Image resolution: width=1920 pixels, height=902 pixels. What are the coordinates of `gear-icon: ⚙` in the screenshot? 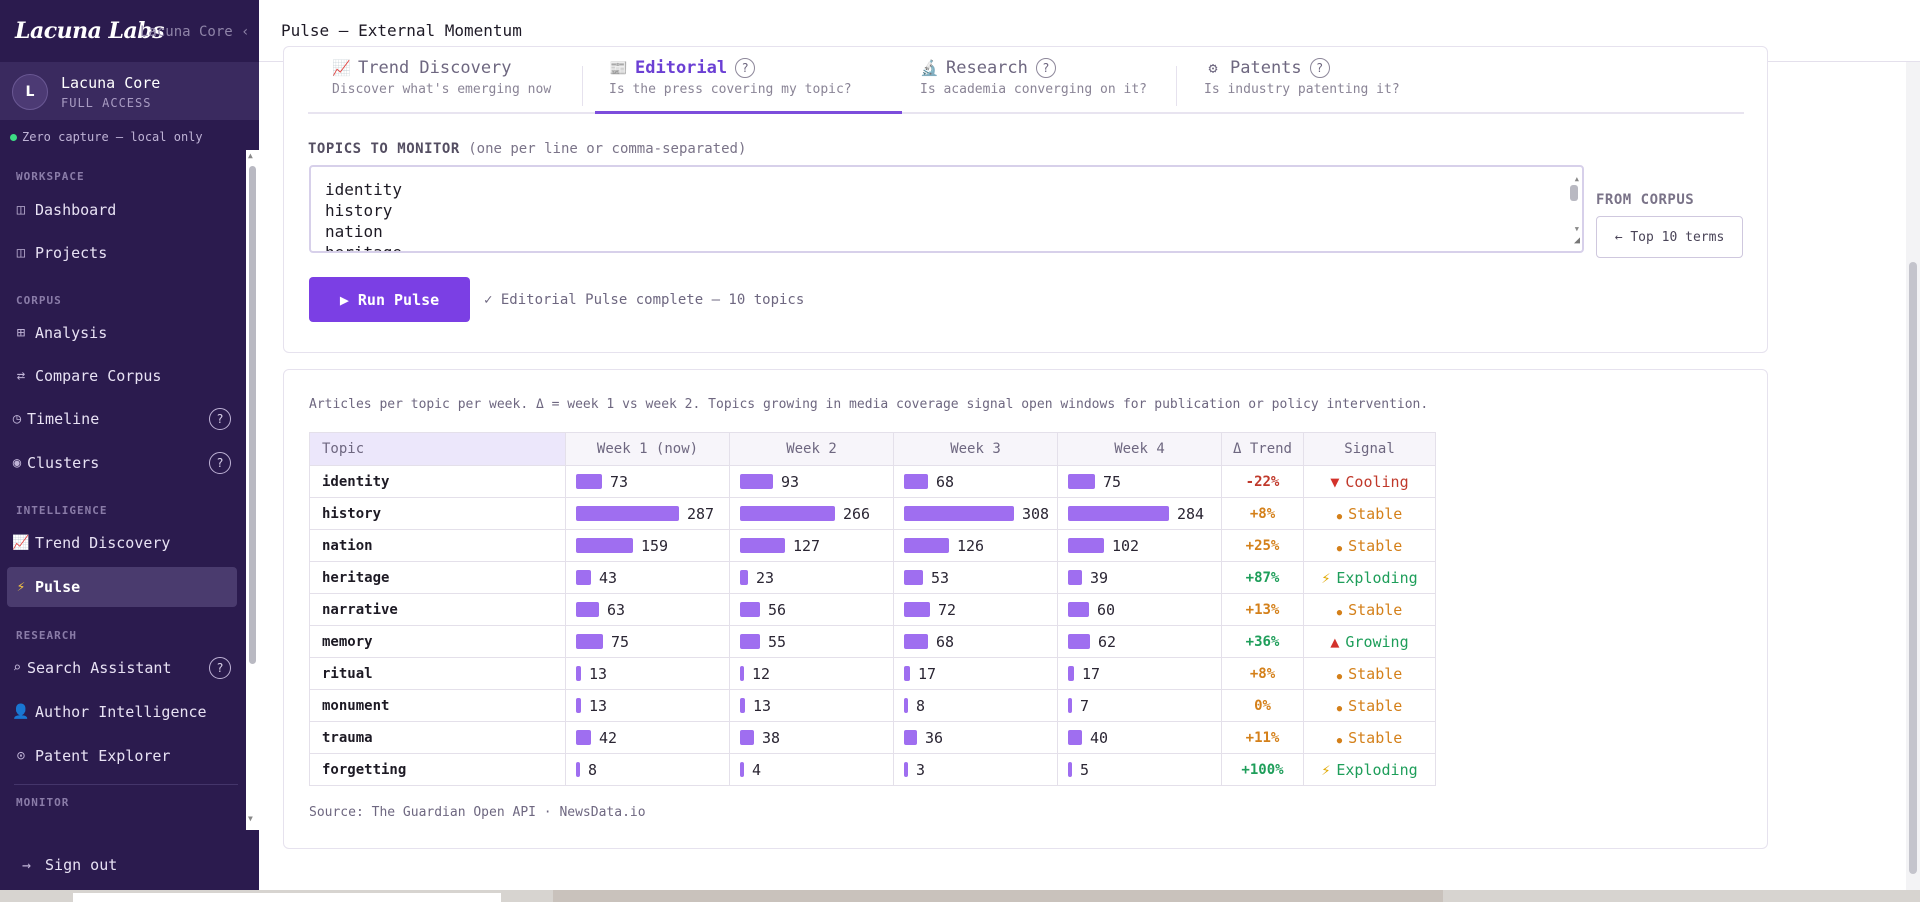 It's located at (1213, 68).